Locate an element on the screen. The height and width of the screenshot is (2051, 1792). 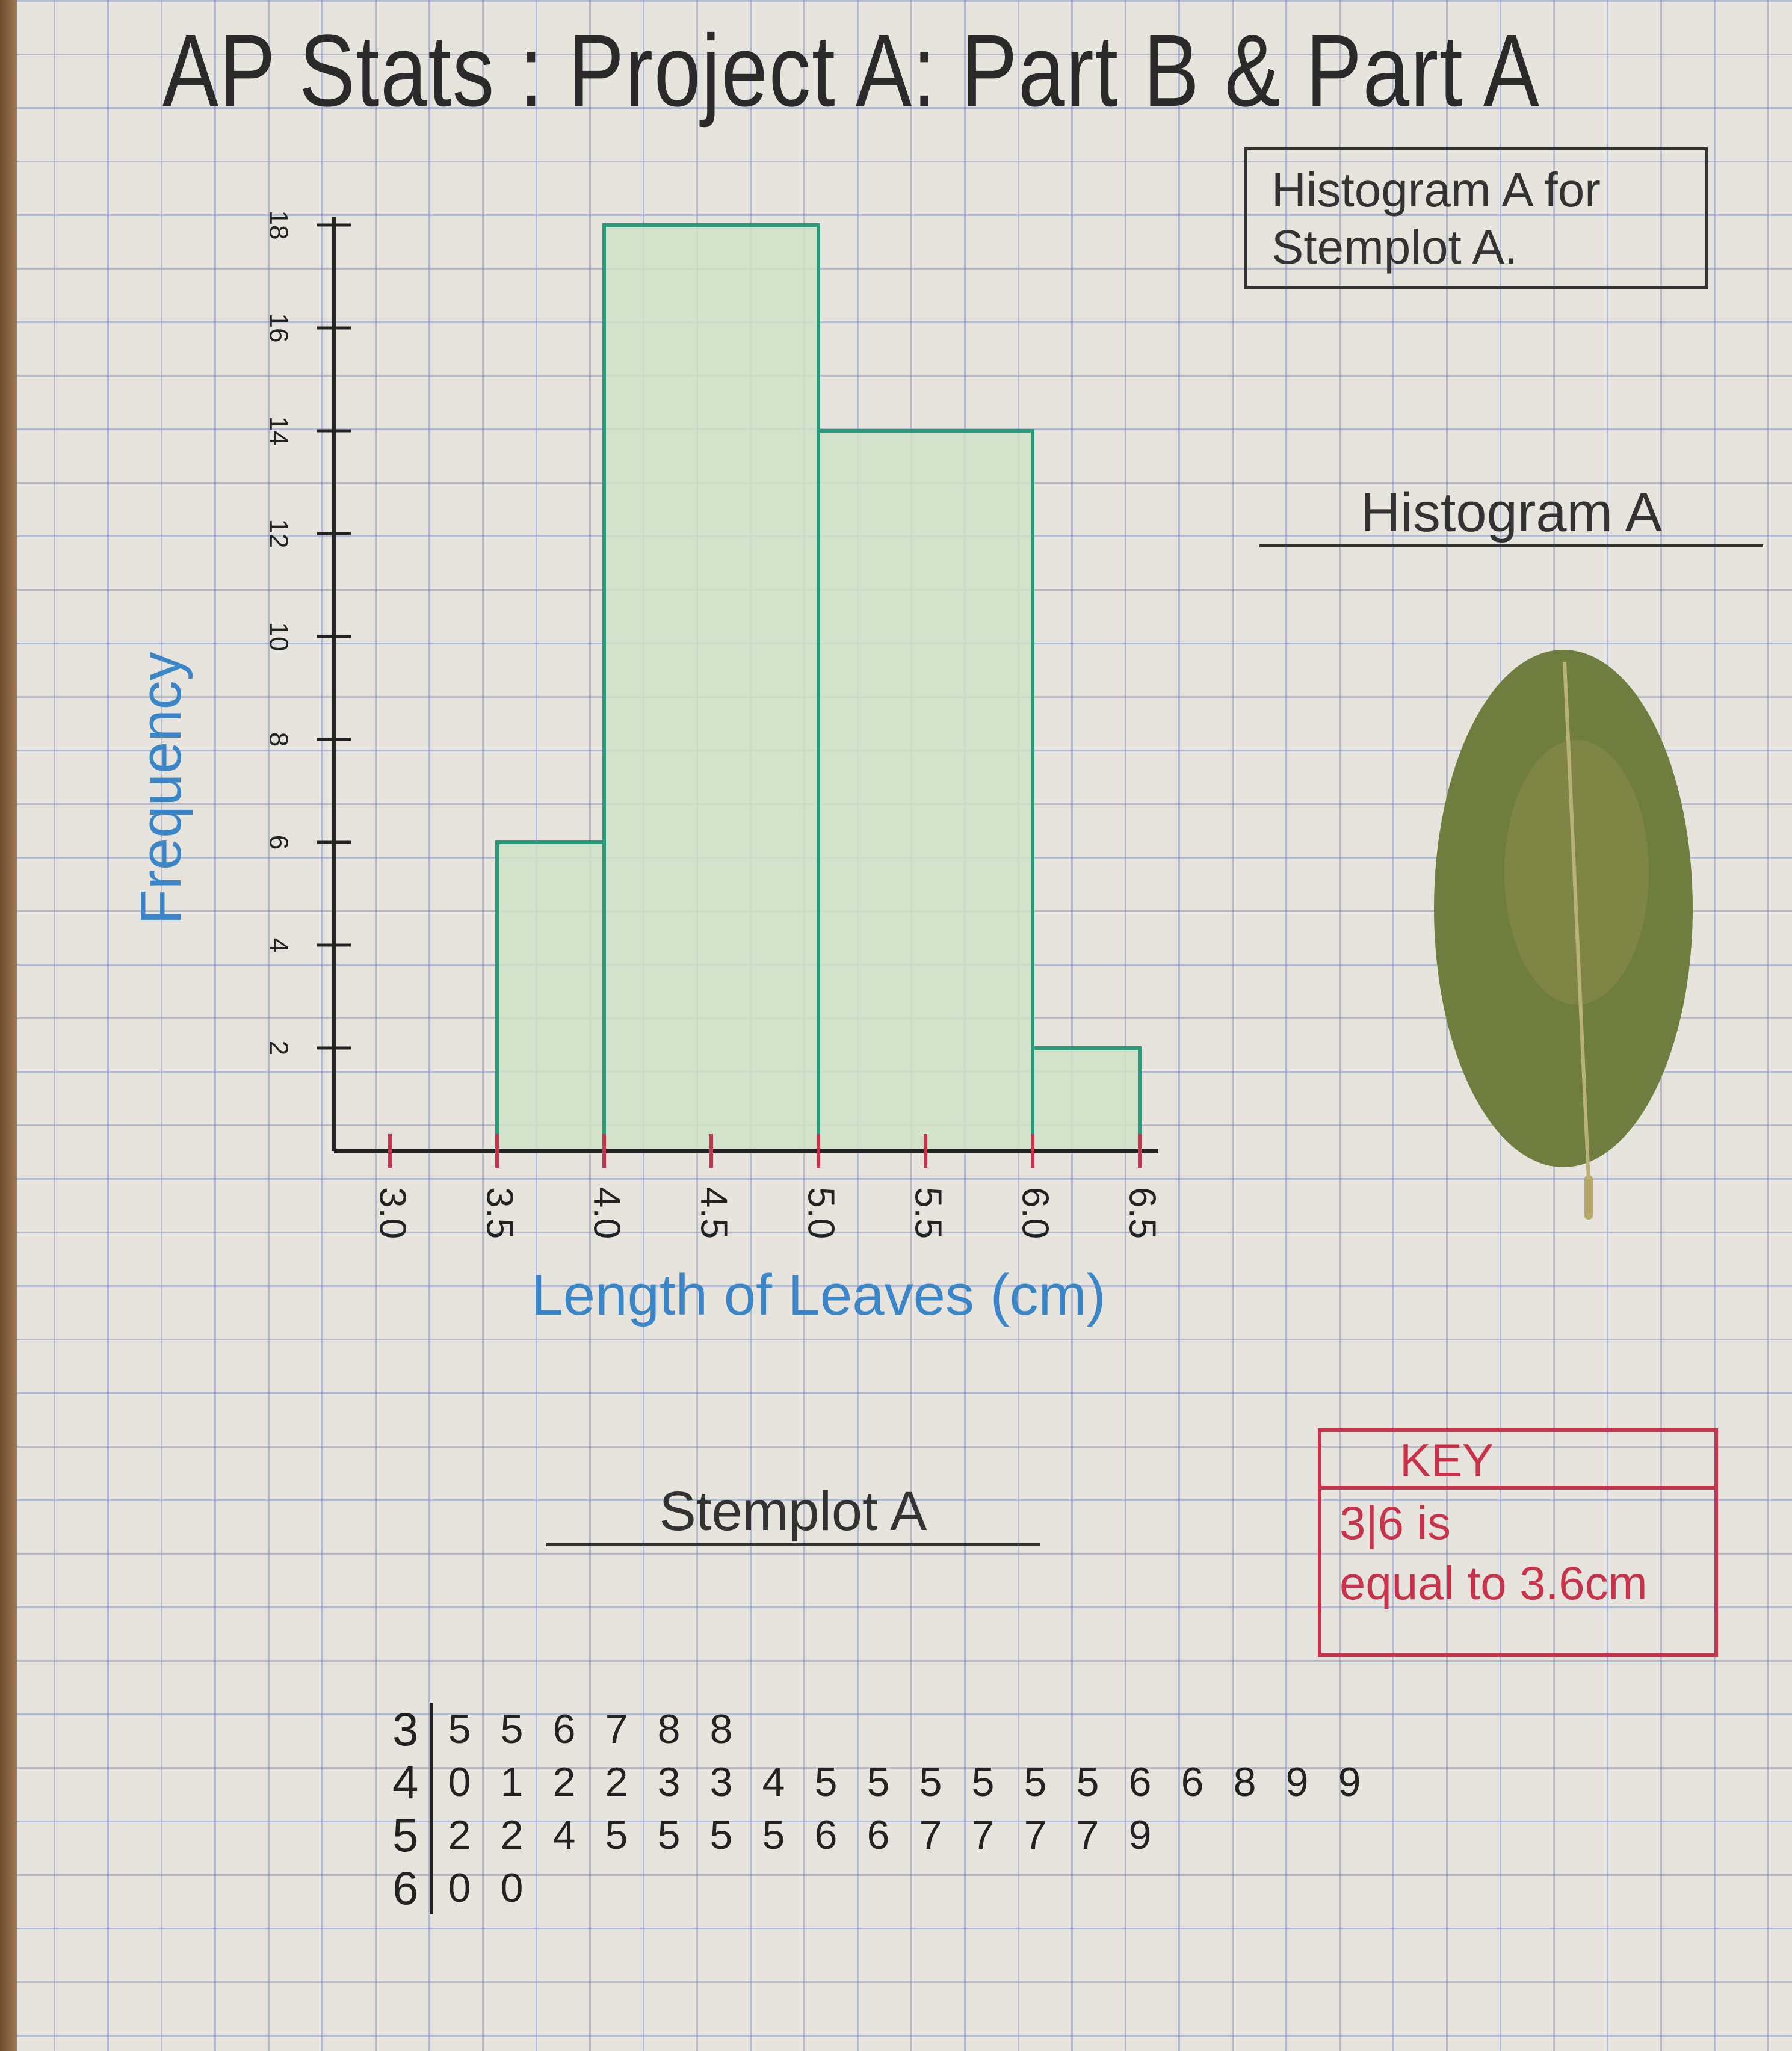
y-tick-label: 10 is located at coordinates (278, 637).